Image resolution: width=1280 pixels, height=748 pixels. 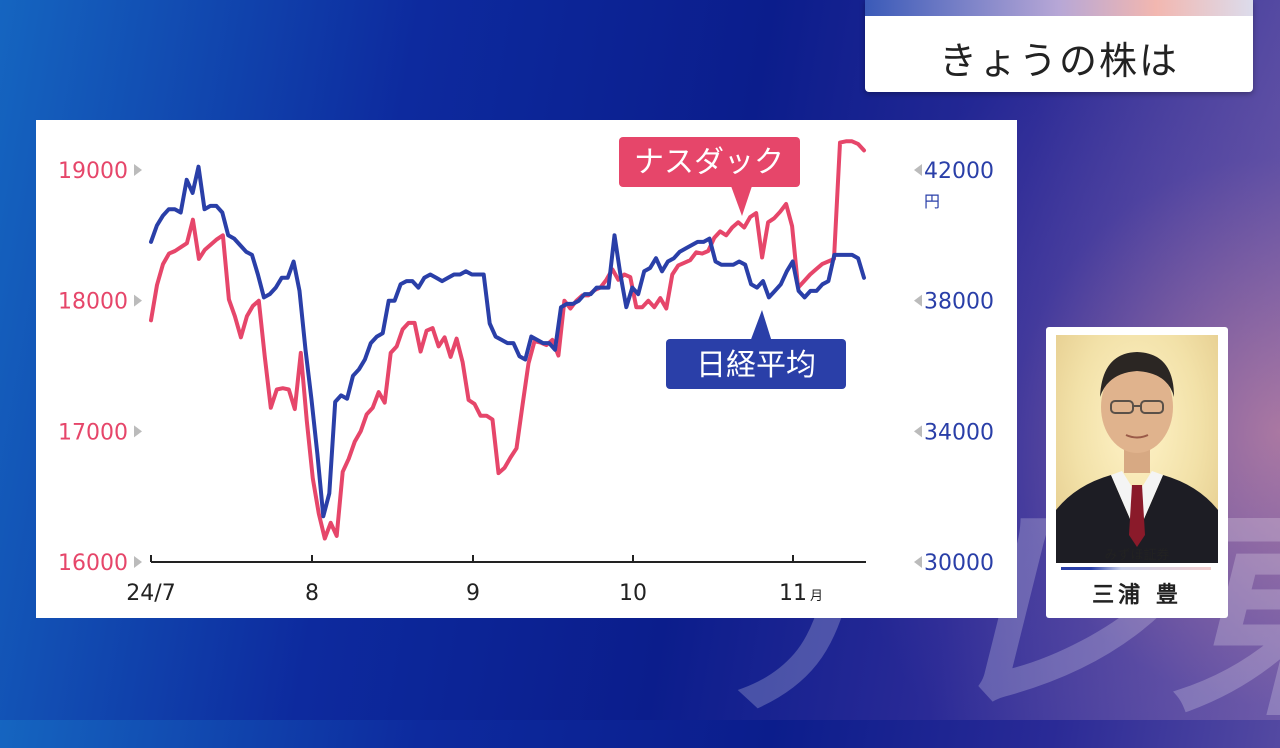 I want to click on right-axis-unit-label: 円, so click(x=932, y=201).